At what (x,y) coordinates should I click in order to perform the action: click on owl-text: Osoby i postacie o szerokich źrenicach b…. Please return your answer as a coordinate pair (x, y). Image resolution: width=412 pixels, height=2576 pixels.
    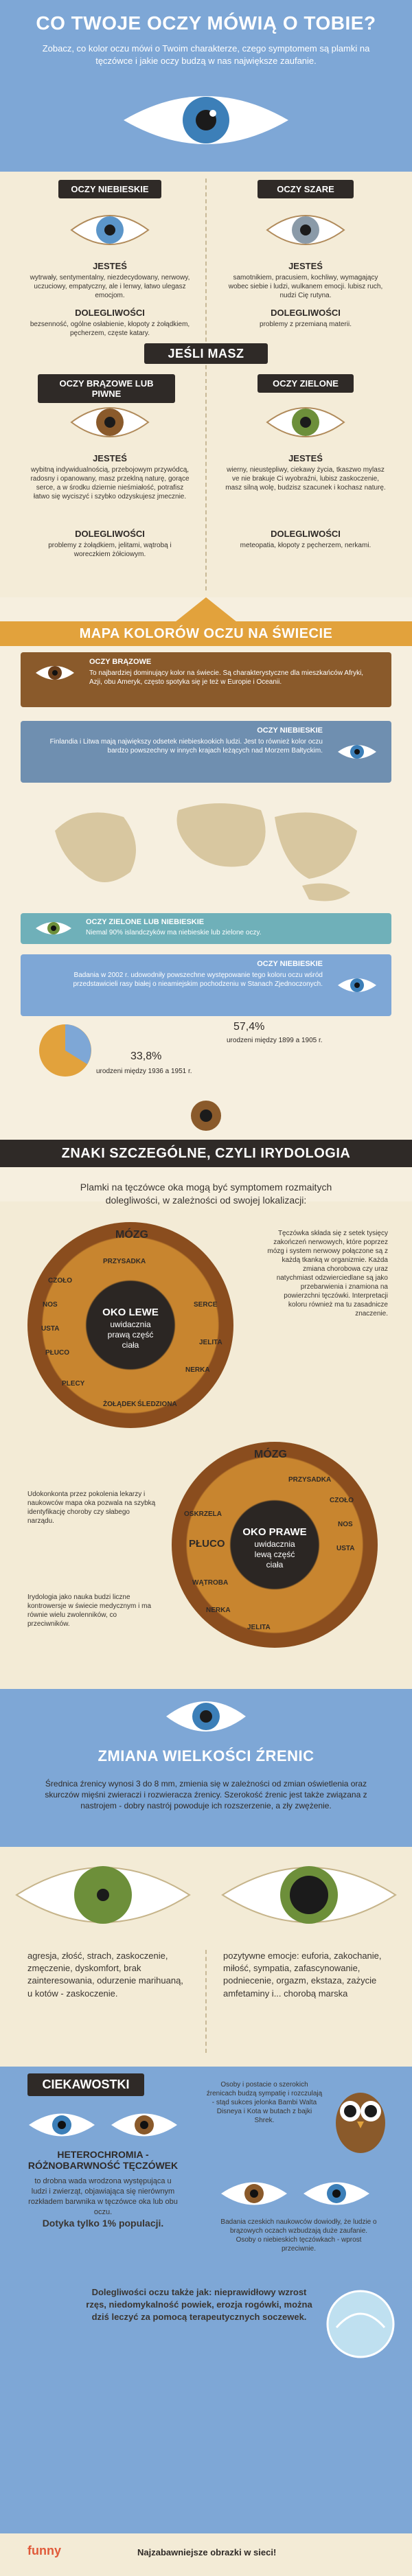
    Looking at the image, I should click on (264, 2102).